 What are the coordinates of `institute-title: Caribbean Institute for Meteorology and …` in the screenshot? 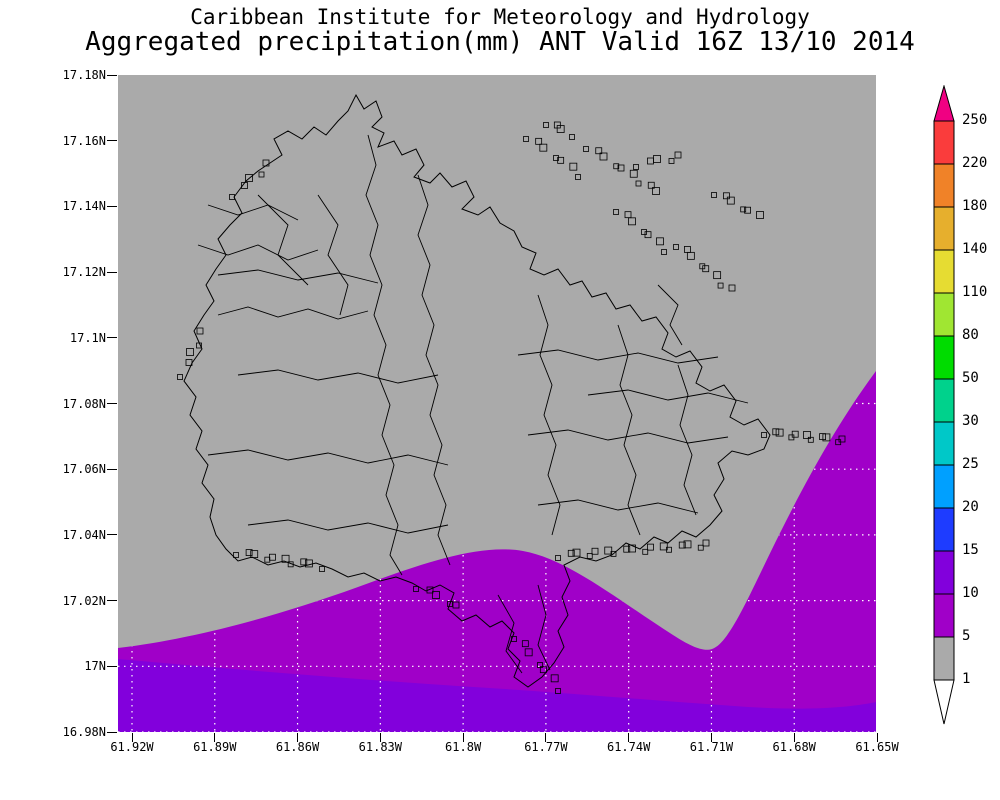 It's located at (500, 17).